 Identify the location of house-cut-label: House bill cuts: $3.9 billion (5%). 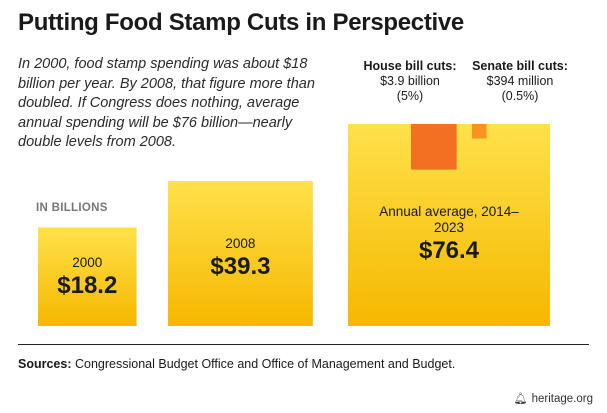
(410, 81).